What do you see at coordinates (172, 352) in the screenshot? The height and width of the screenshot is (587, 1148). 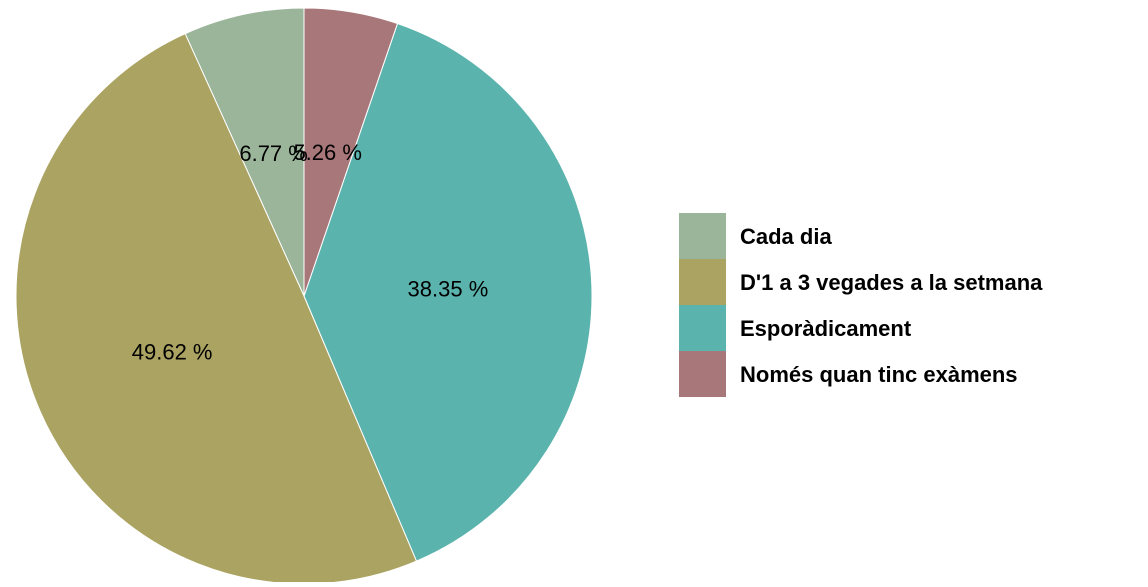 I see `value-label: 49.62 %` at bounding box center [172, 352].